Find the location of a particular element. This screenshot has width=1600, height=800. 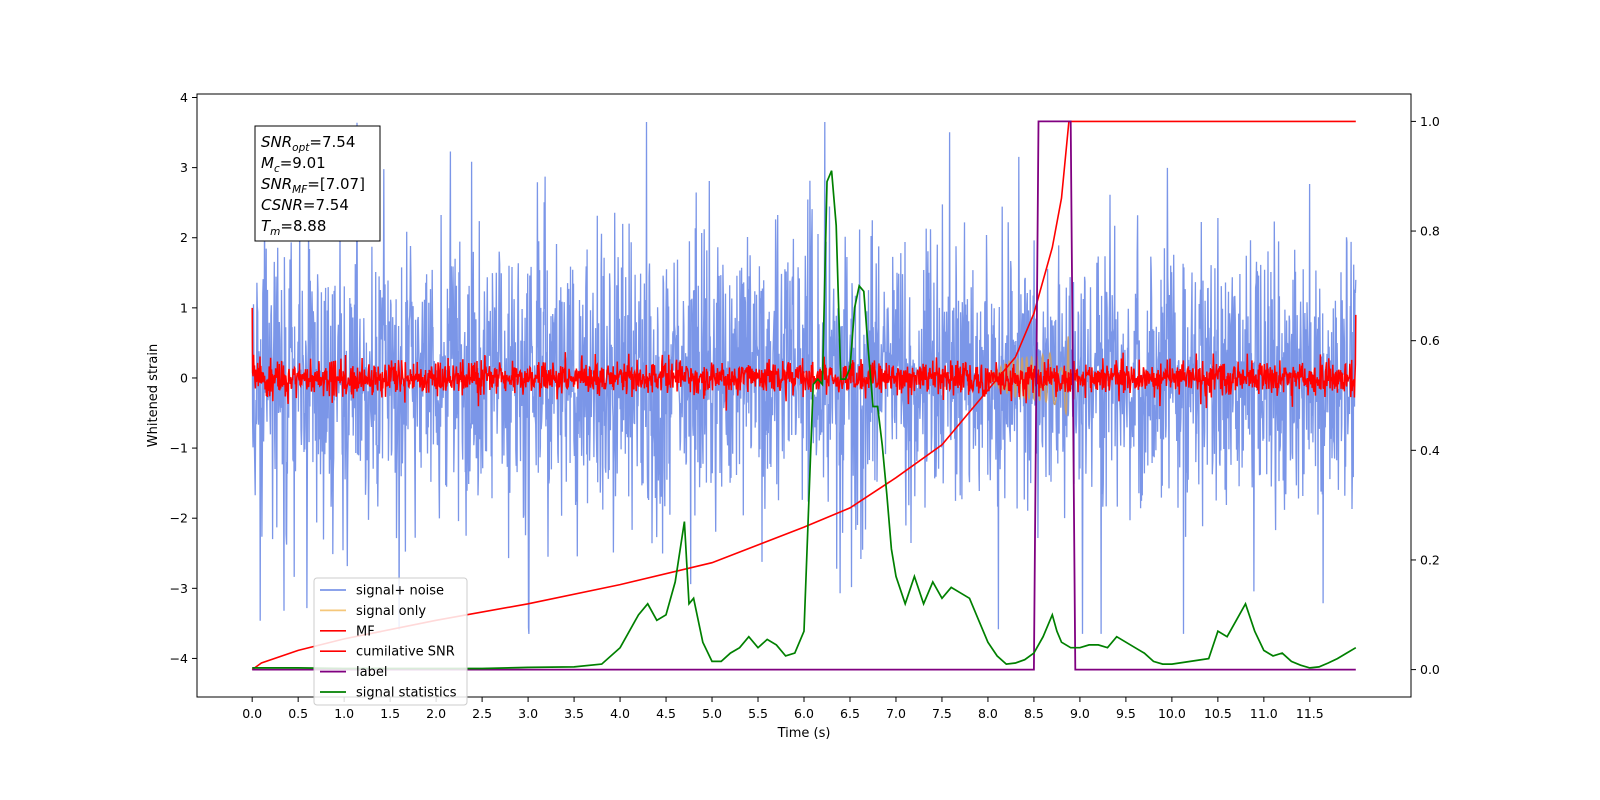

legend-label: signal+ noise is located at coordinates (400, 591).